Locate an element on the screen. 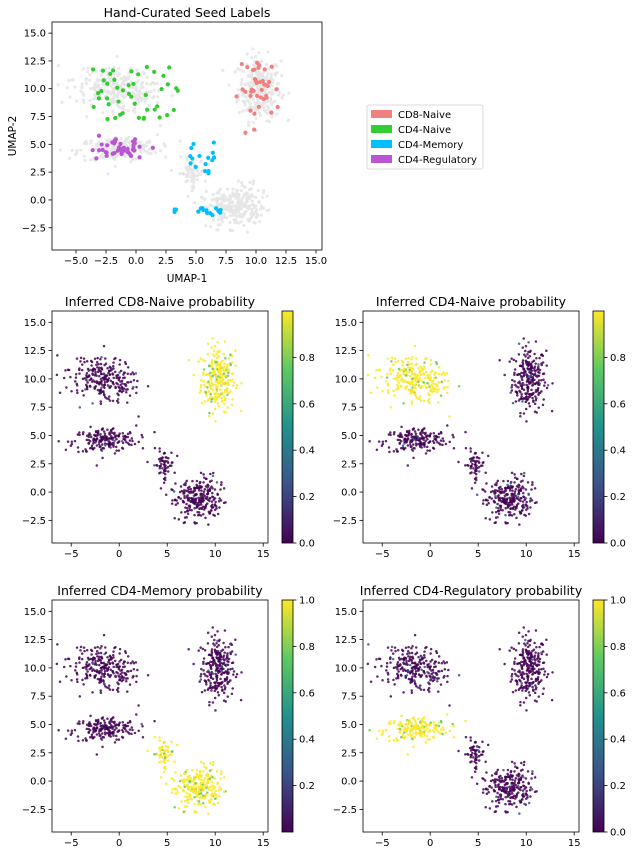 Image resolution: width=640 pixels, height=856 pixels. colorbar: 0.00.20.40.60.8 is located at coordinates (609, 430).